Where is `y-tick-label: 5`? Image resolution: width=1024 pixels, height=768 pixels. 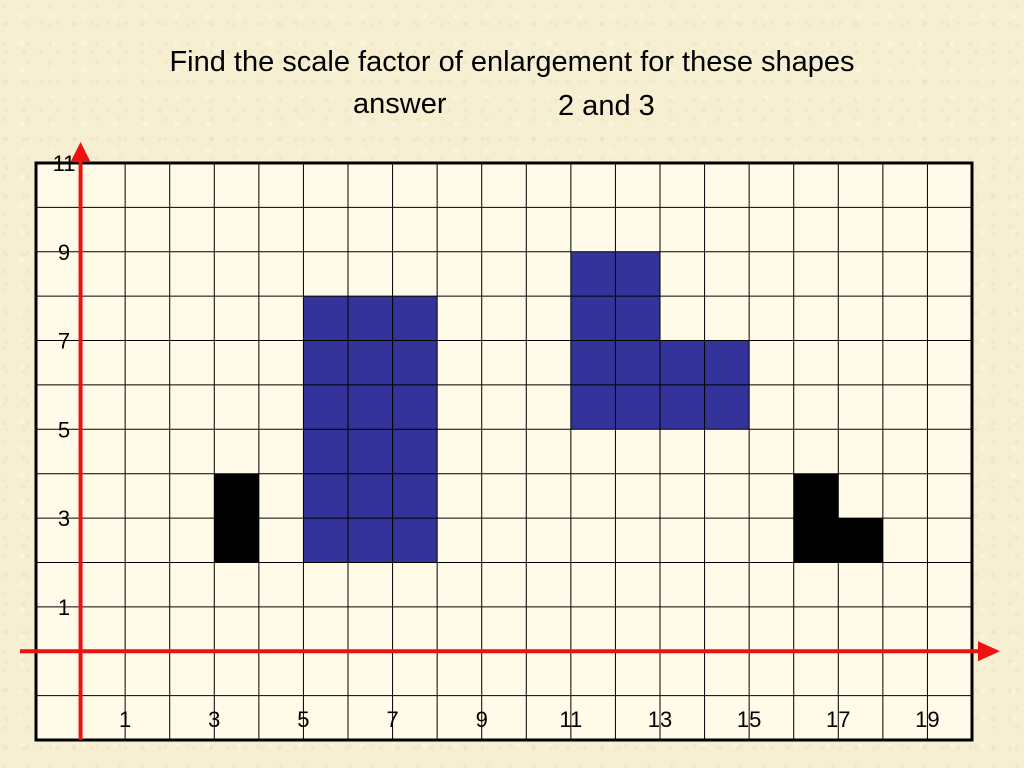
y-tick-label: 5 is located at coordinates (64, 429).